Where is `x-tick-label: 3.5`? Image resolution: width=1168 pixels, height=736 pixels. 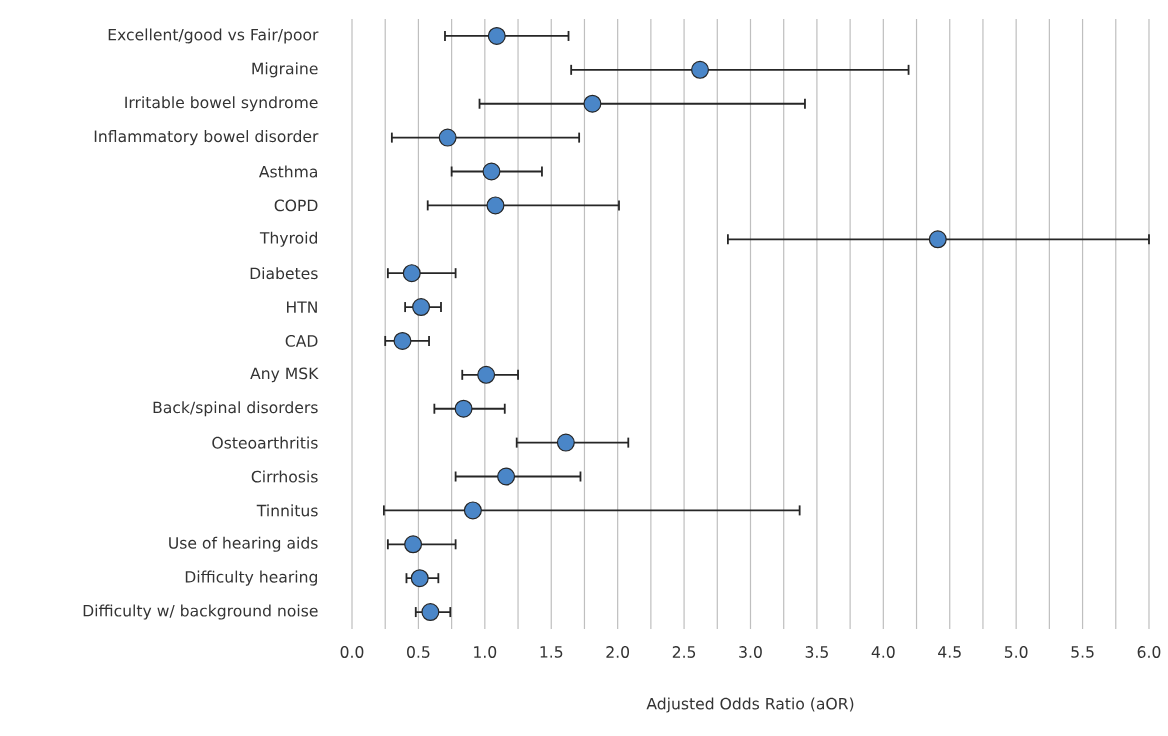
x-tick-label: 3.5 is located at coordinates (816, 652).